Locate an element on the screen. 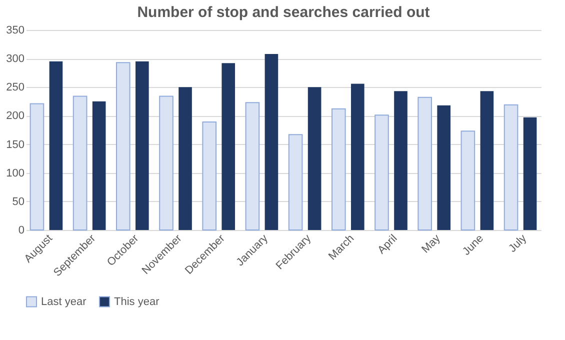 The image size is (565, 340). legend-label: Last year is located at coordinates (64, 302).